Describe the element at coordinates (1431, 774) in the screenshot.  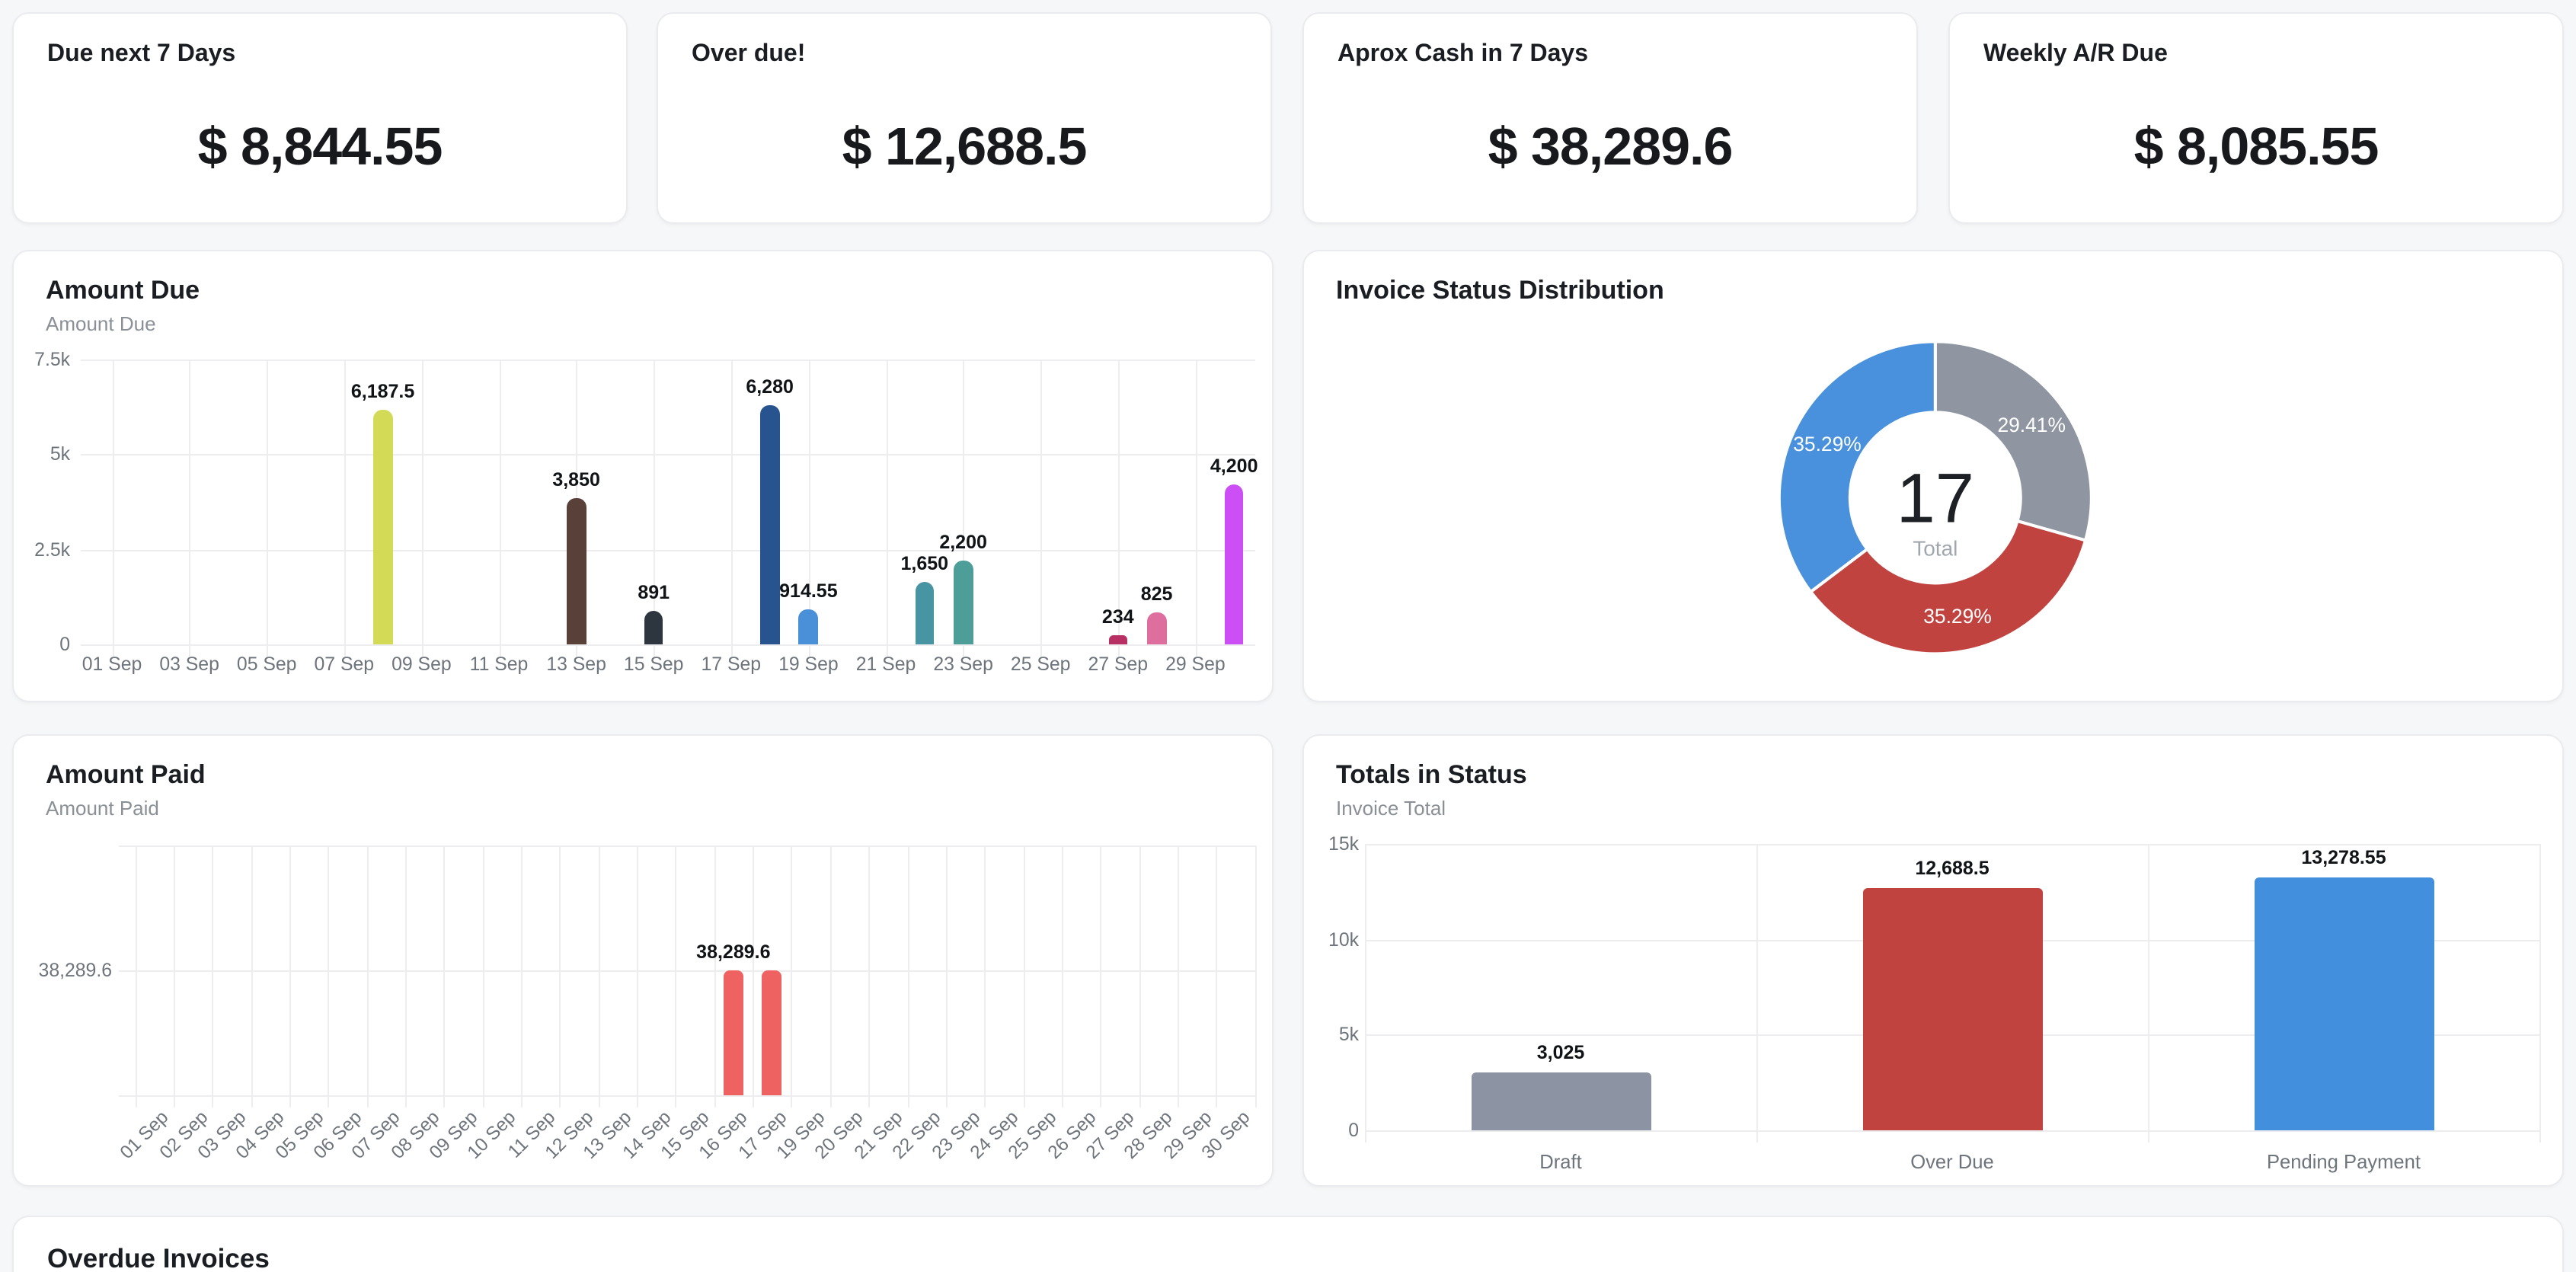
I see `chart-title: Totals in Status` at that location.